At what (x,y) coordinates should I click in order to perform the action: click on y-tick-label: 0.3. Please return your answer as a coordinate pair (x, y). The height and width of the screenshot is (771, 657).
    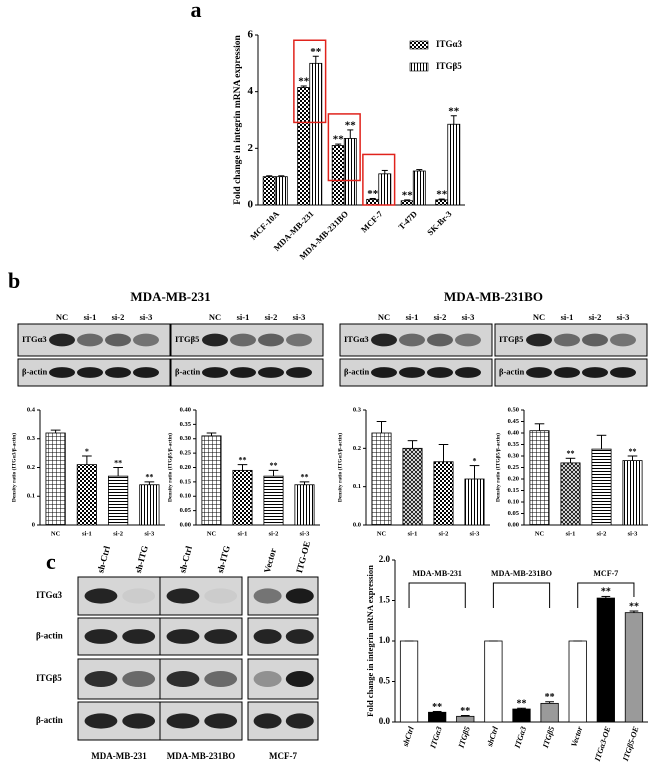
    Looking at the image, I should click on (357, 409).